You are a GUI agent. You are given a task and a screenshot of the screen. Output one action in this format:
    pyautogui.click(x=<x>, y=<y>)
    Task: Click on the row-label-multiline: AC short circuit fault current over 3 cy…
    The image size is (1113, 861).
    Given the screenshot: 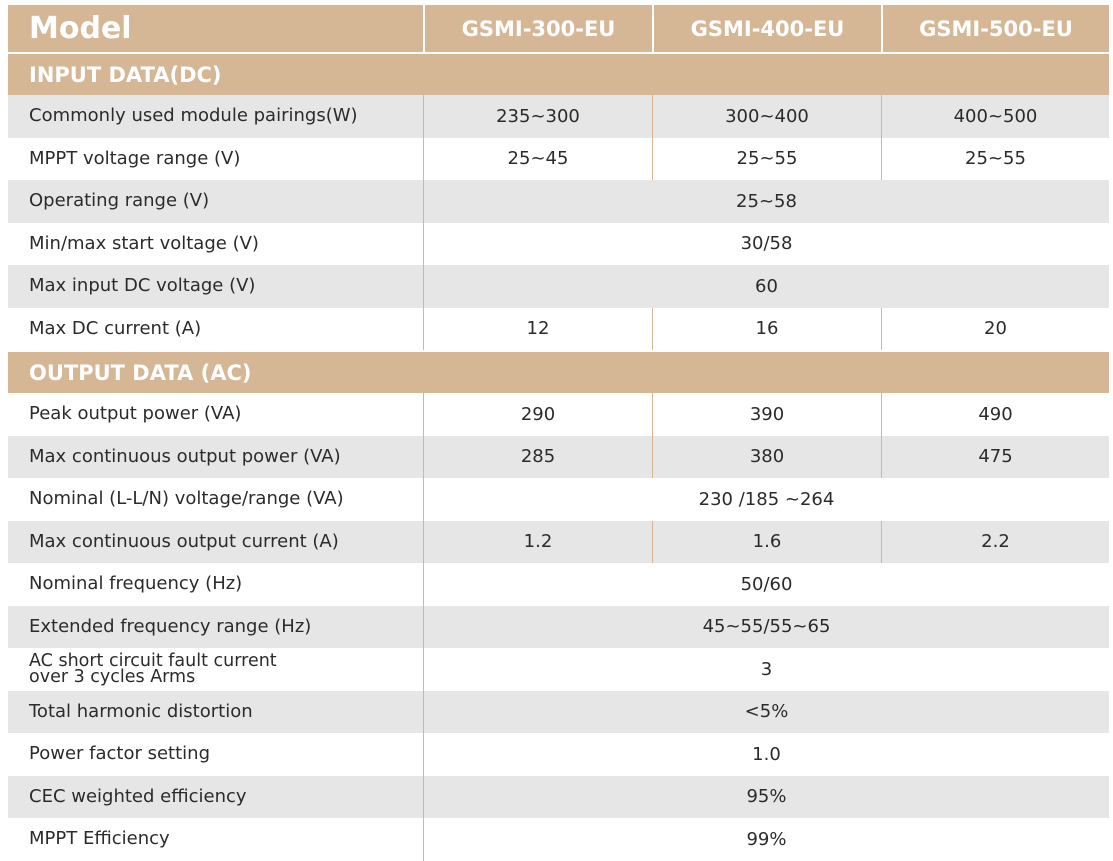 What is the action you would take?
    pyautogui.click(x=215, y=669)
    